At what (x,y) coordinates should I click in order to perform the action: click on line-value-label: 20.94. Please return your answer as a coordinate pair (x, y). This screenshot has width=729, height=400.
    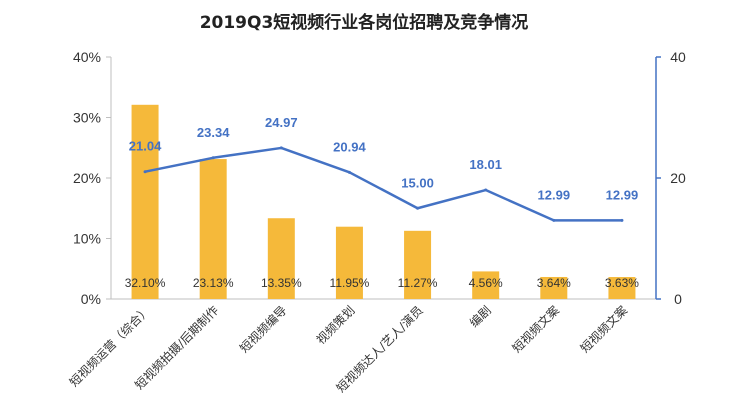
    Looking at the image, I should click on (349, 146).